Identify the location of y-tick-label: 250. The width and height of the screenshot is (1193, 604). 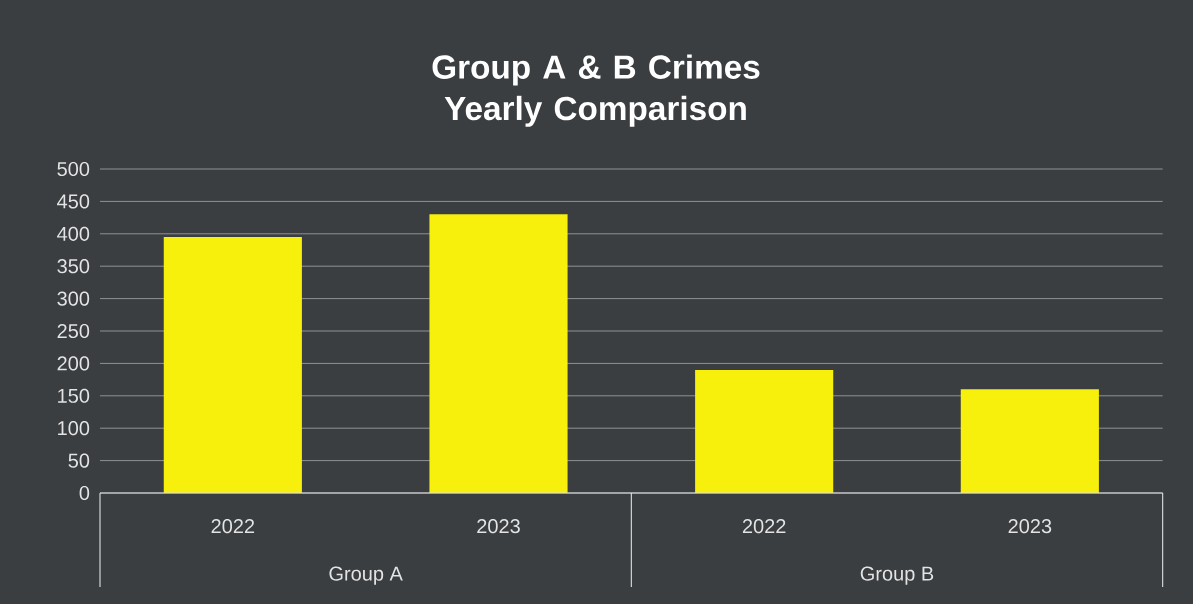
(73, 331).